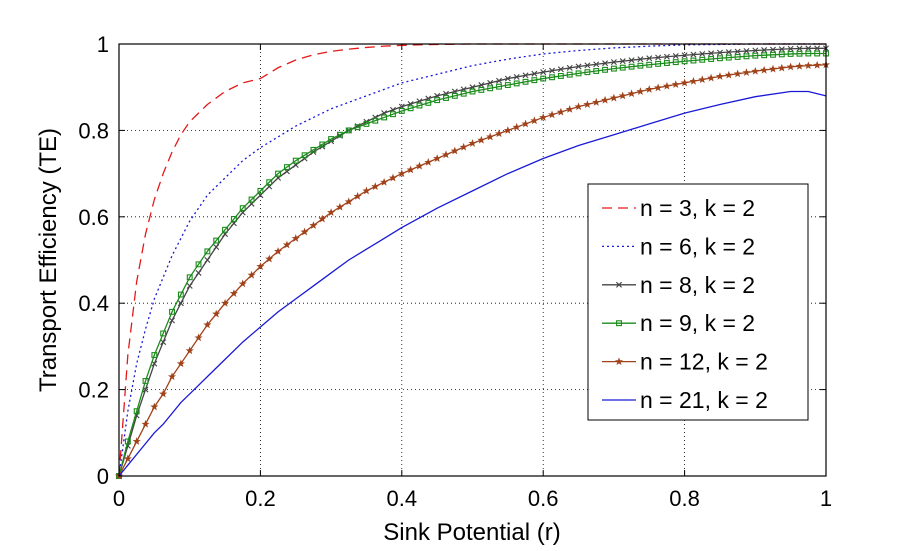 The width and height of the screenshot is (913, 551). I want to click on y-tick-label: 0.8, so click(93, 130).